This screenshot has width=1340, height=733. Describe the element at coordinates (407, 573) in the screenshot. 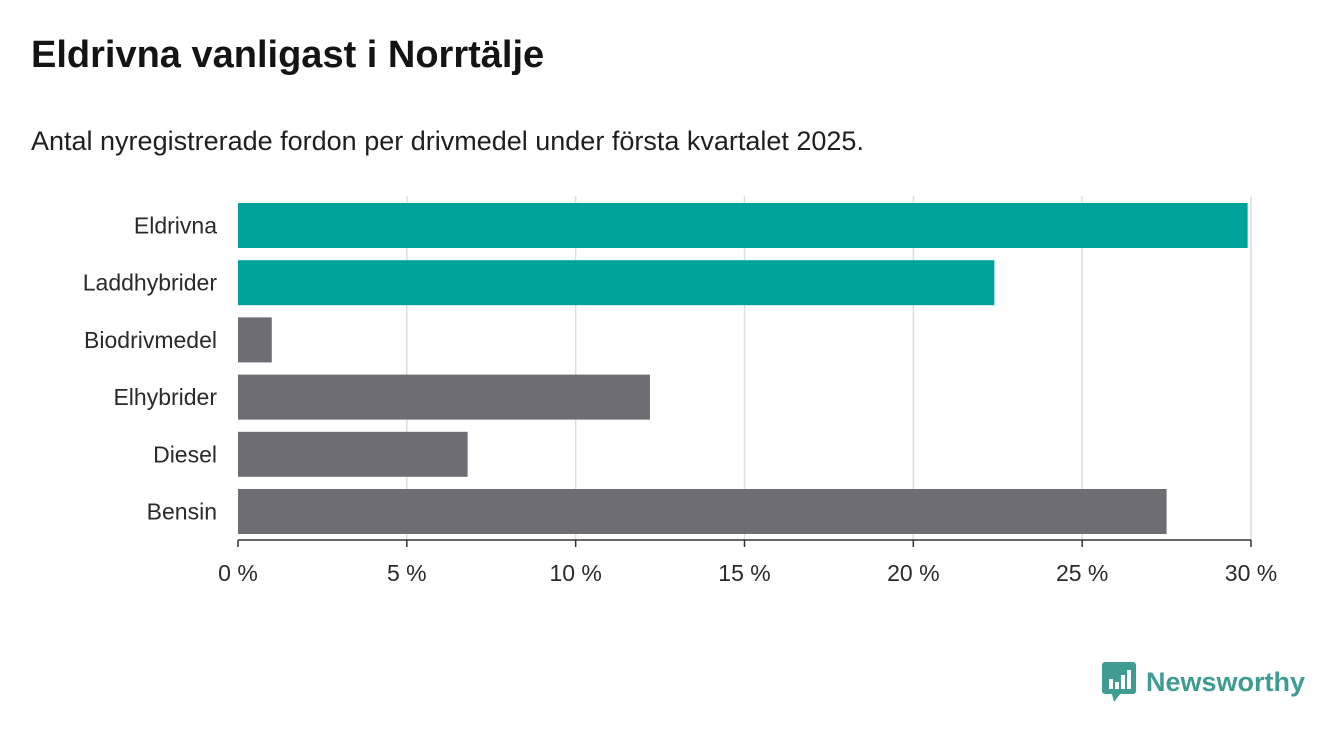

I see `x-tick-label: 5 %` at that location.